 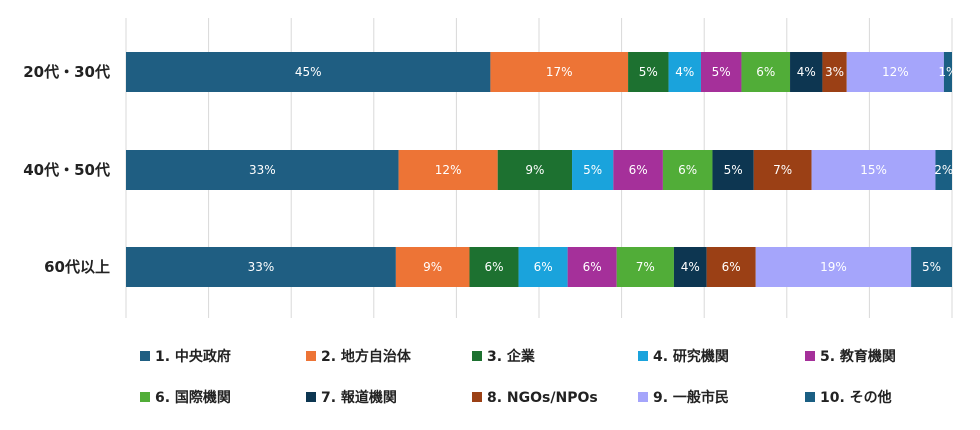 I want to click on category-label: 40代・50代, so click(x=66, y=170).